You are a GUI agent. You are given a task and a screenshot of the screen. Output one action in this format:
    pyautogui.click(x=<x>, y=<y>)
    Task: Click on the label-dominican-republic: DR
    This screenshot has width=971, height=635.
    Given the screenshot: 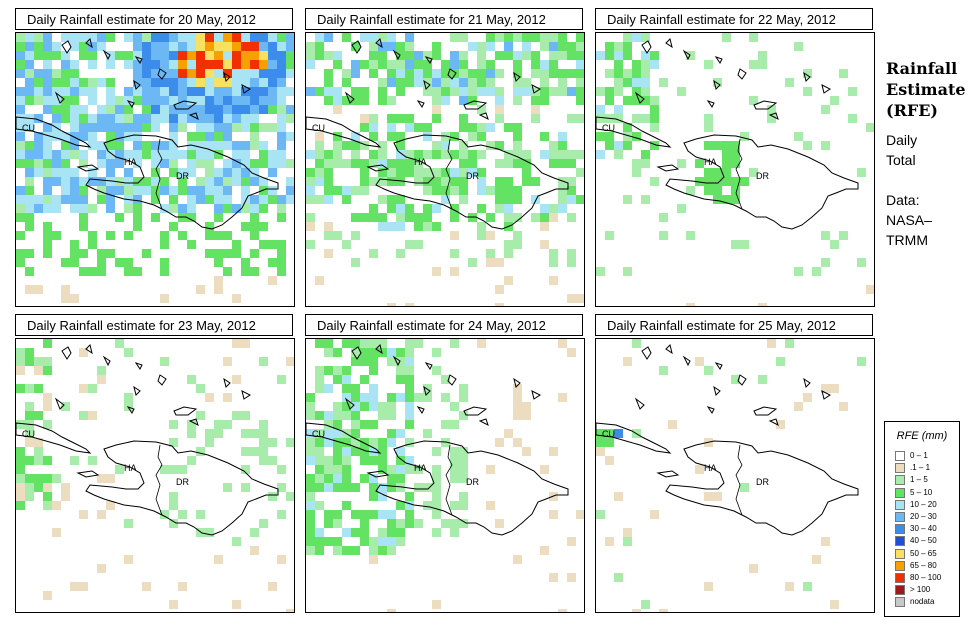 What is the action you would take?
    pyautogui.click(x=472, y=176)
    